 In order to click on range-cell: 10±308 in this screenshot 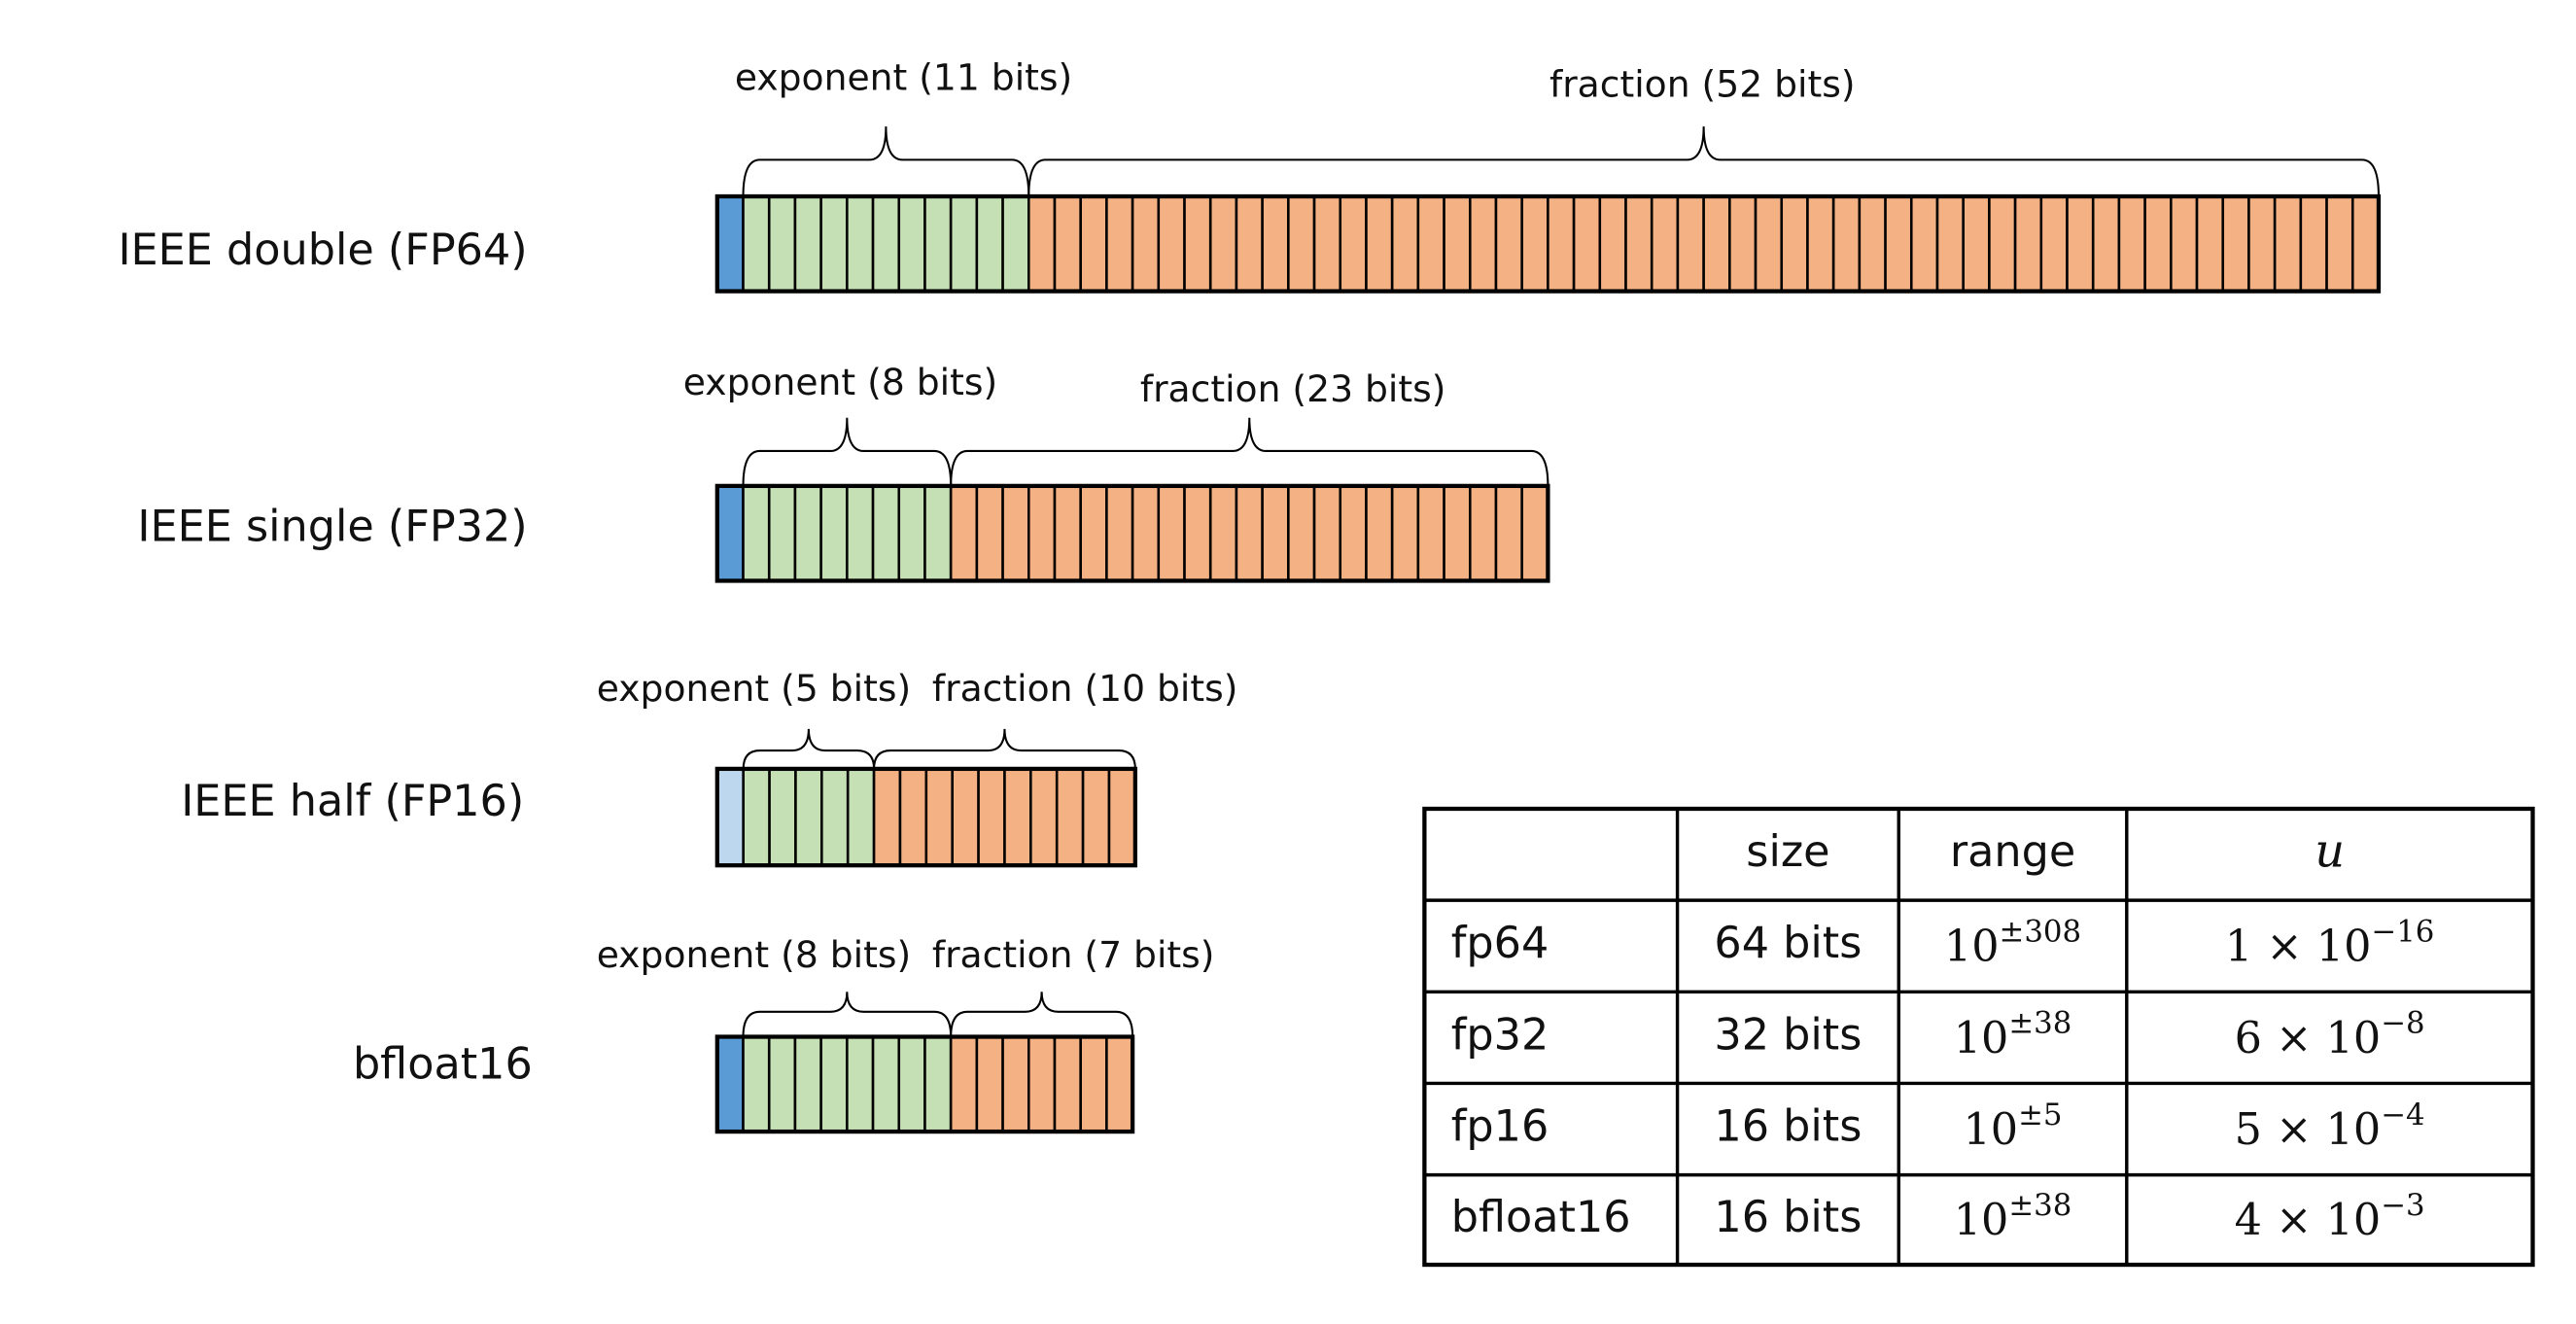, I will do `click(2012, 942)`.